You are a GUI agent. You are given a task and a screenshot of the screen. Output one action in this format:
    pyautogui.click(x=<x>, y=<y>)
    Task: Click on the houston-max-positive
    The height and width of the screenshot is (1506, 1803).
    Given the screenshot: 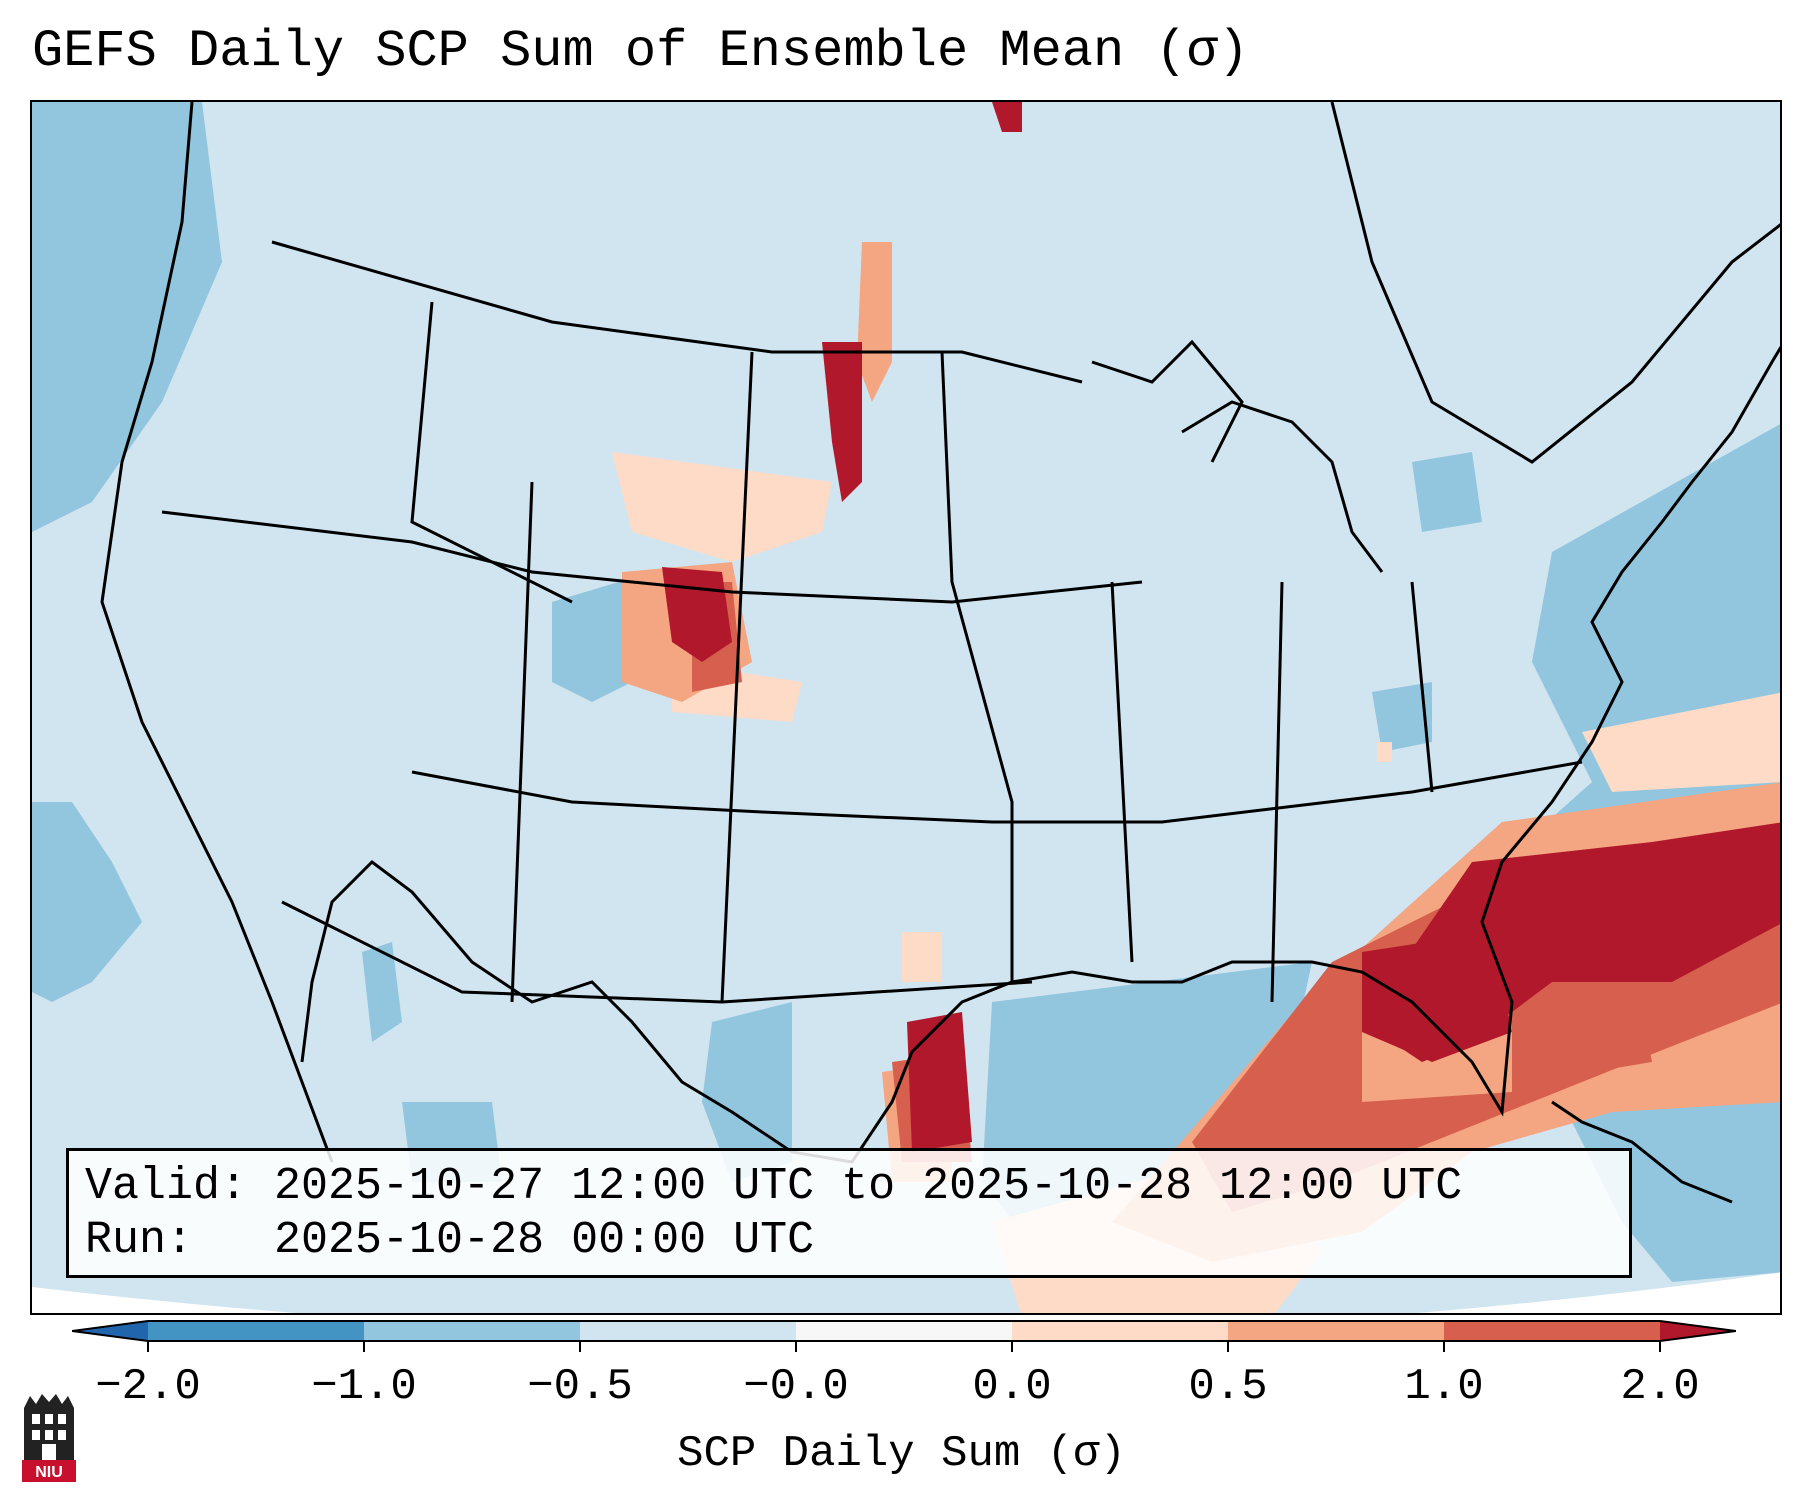 What is the action you would take?
    pyautogui.click(x=939, y=1082)
    